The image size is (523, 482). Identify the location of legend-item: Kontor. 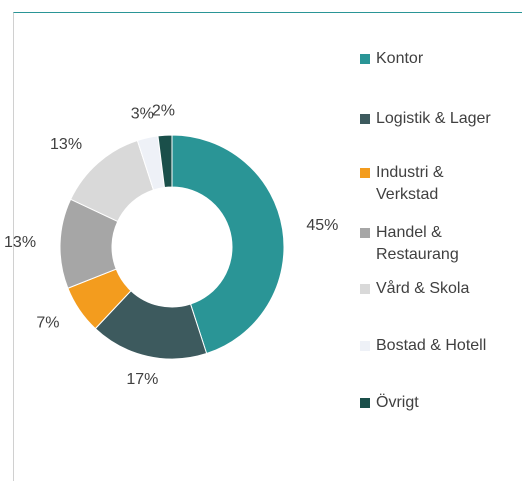
(391, 59).